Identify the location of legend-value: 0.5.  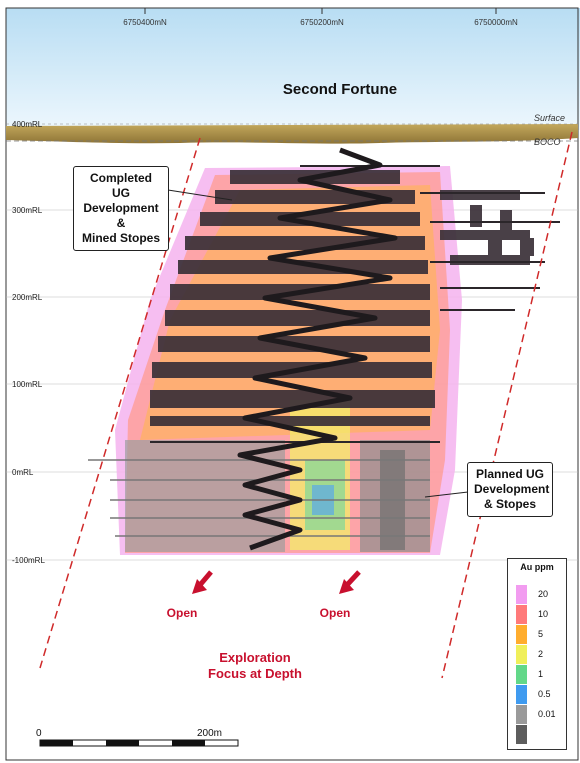
(544, 694).